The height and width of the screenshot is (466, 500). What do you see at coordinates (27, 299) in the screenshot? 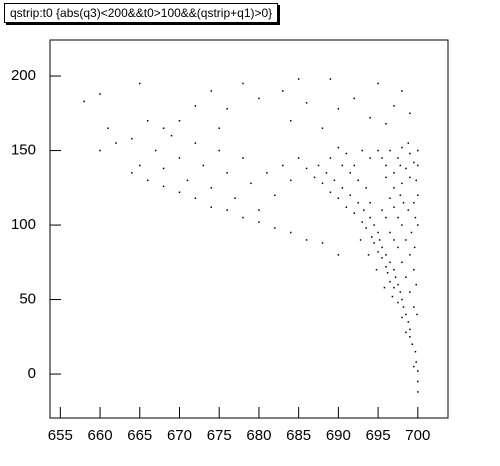
I see `y-tick-label: 50` at bounding box center [27, 299].